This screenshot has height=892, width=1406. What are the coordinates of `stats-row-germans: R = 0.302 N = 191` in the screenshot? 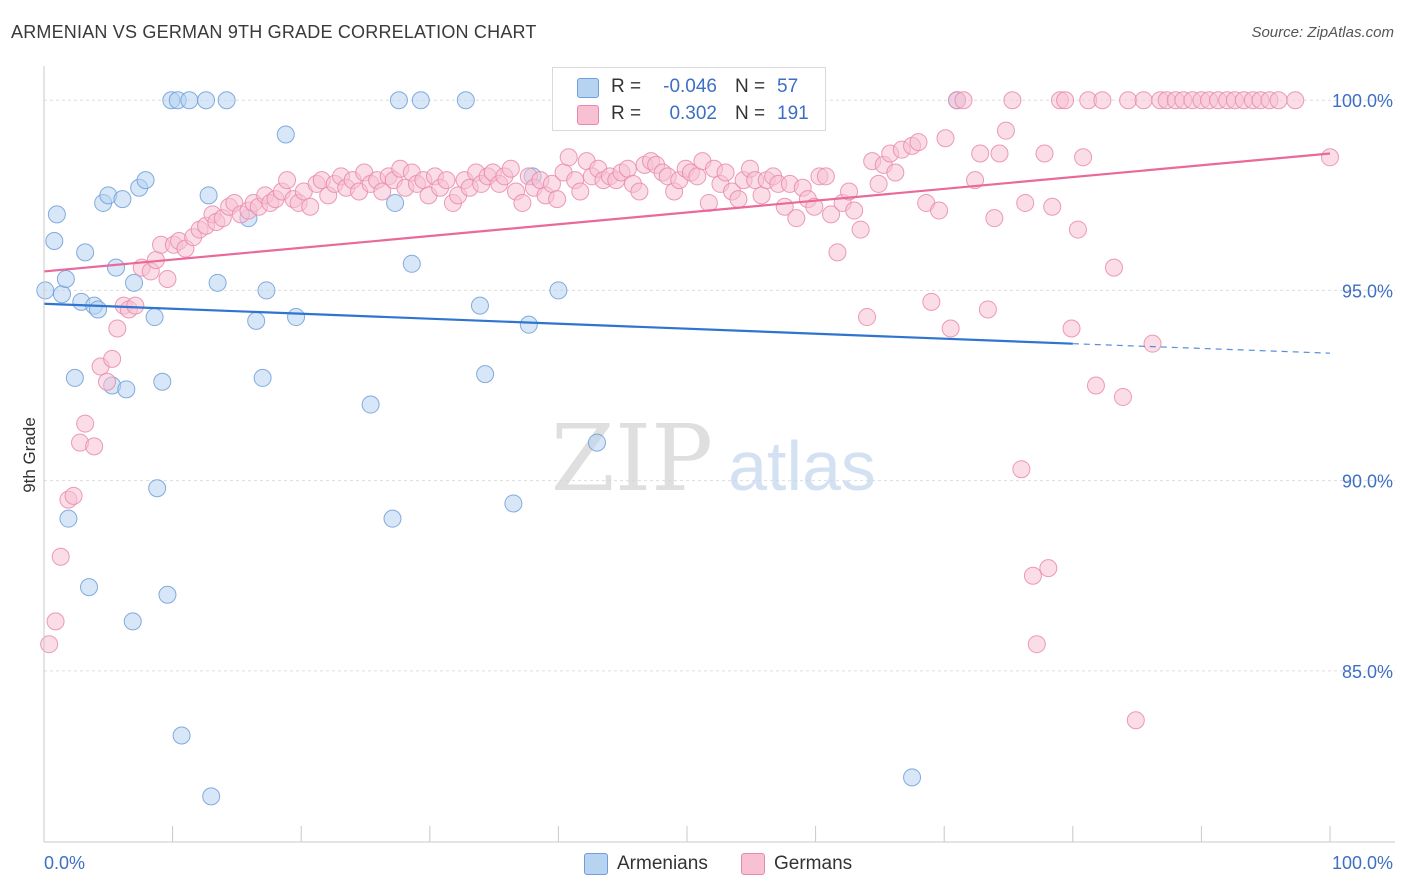 It's located at (689, 114).